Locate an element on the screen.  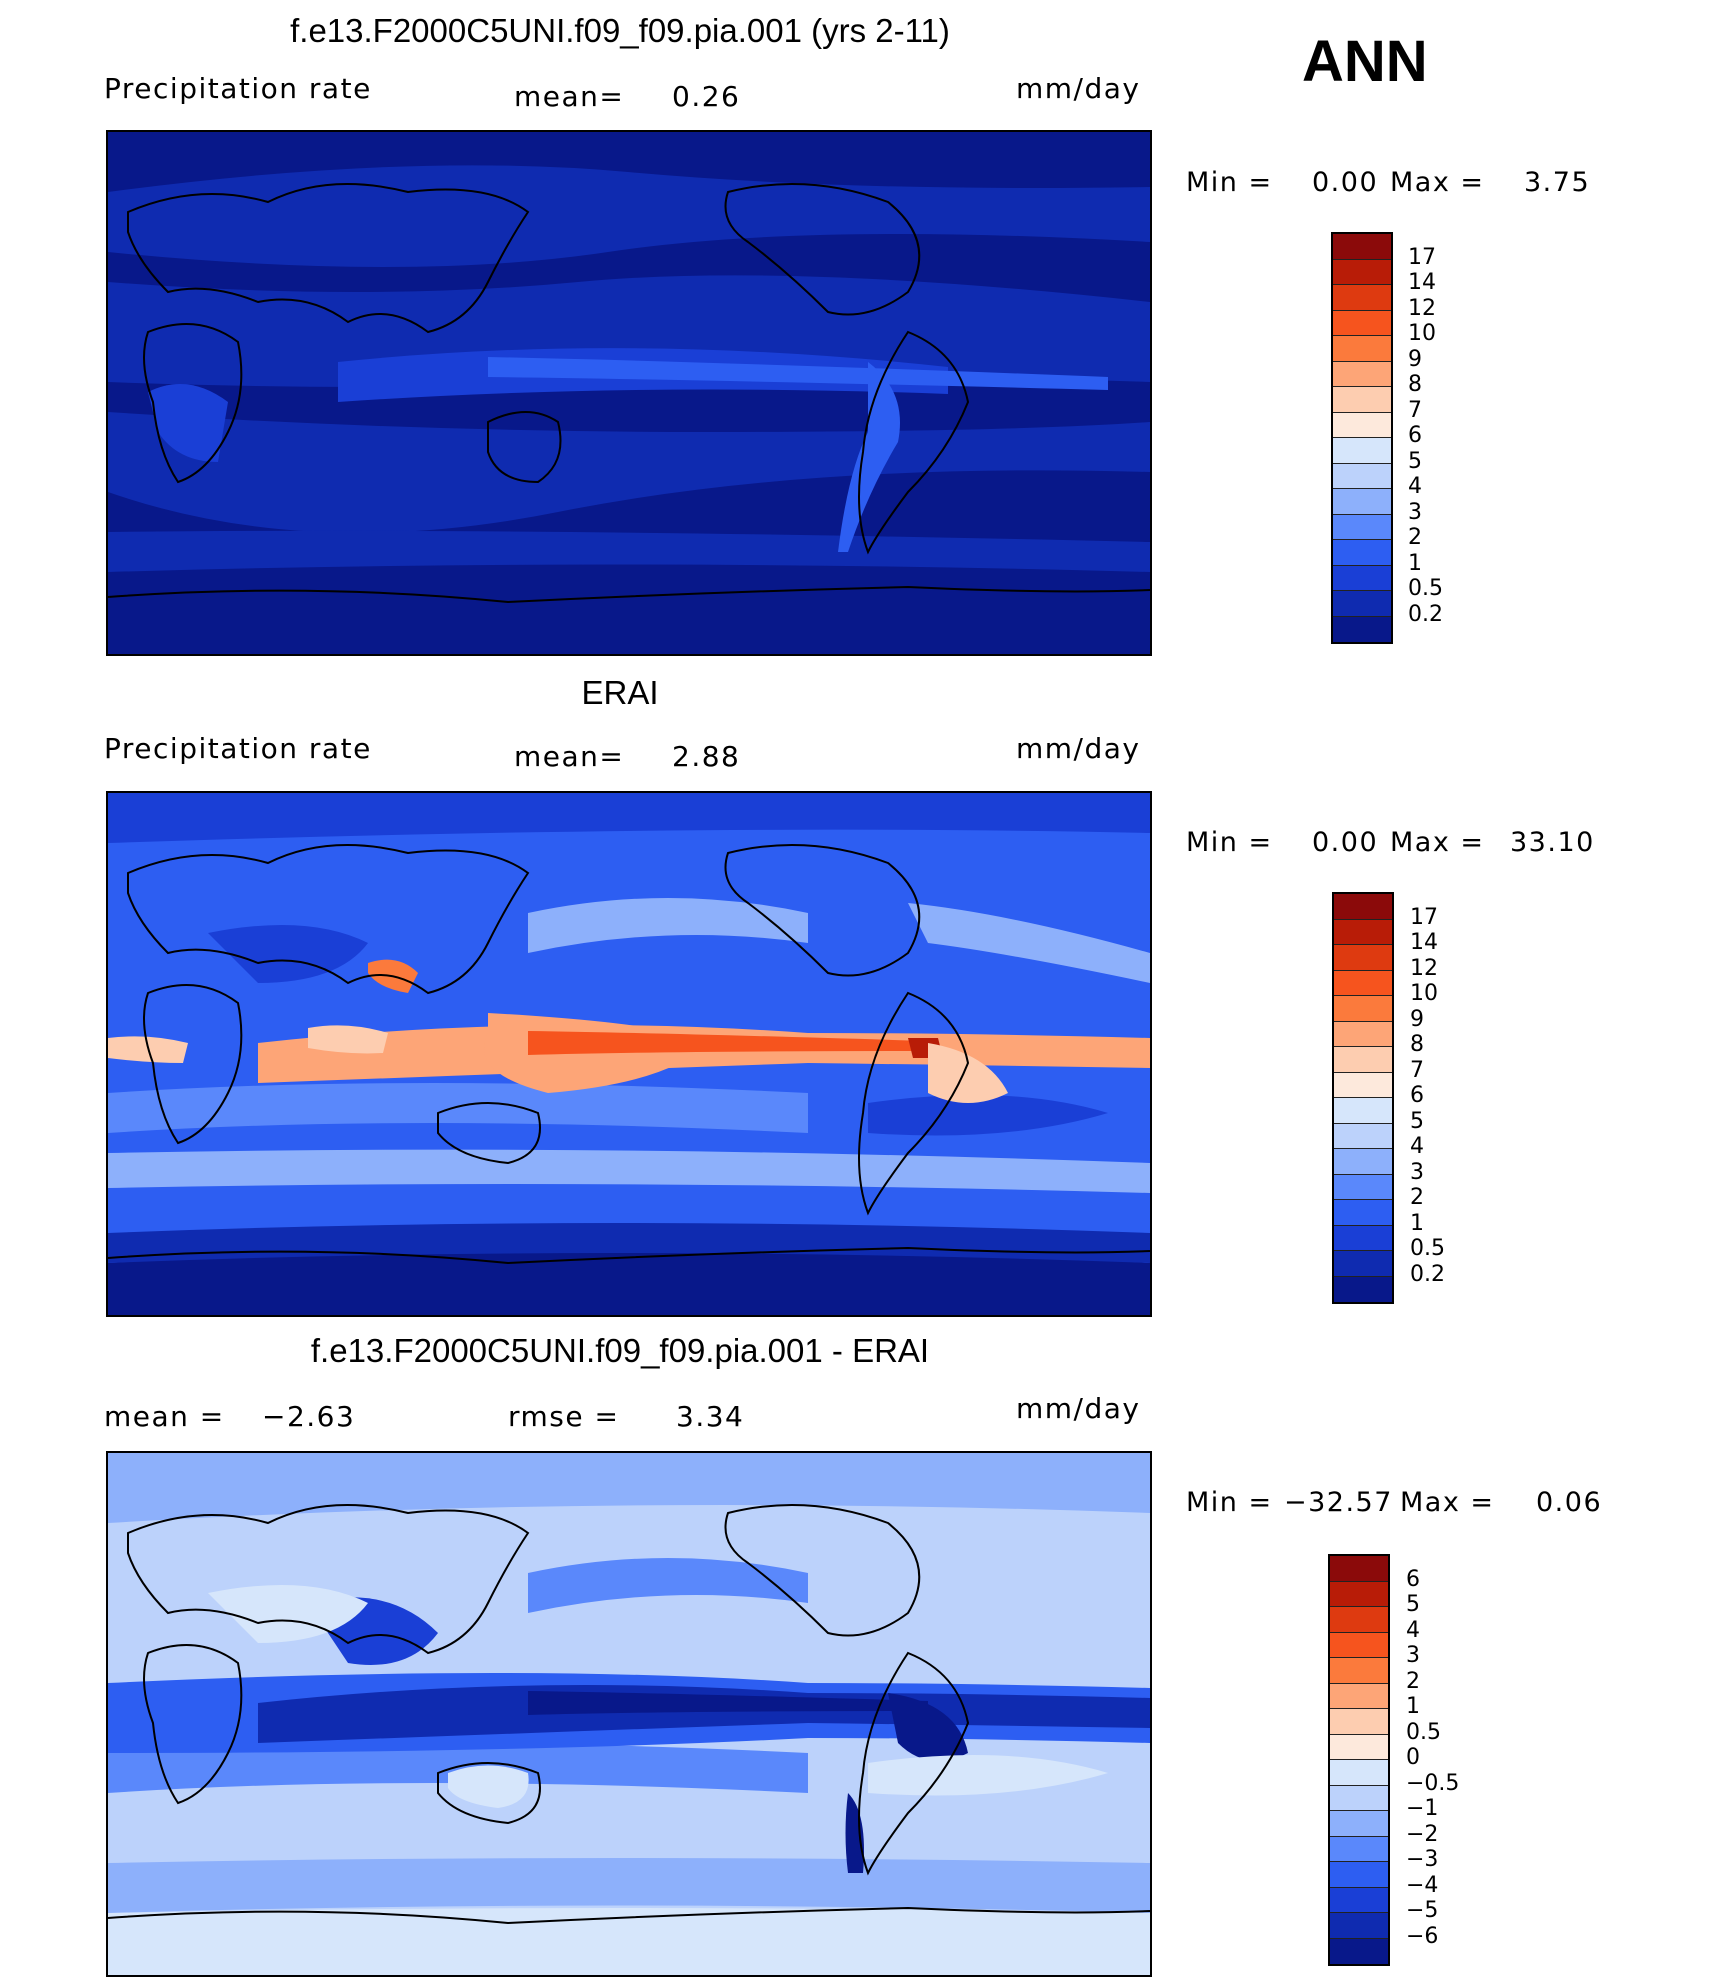
panel-3-rmse-label: rmse = is located at coordinates (564, 1416).